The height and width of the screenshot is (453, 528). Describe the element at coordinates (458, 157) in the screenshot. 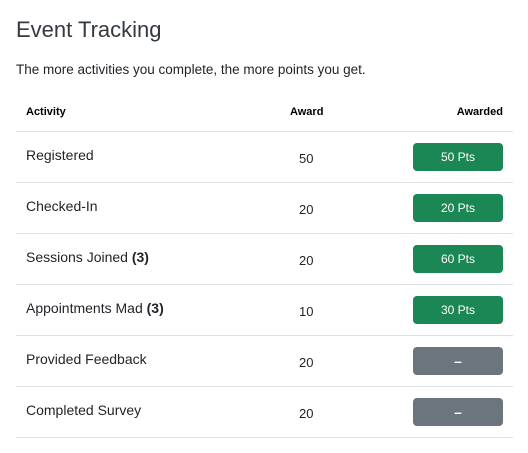

I see `awarded-points-badge: 50 Pts` at that location.